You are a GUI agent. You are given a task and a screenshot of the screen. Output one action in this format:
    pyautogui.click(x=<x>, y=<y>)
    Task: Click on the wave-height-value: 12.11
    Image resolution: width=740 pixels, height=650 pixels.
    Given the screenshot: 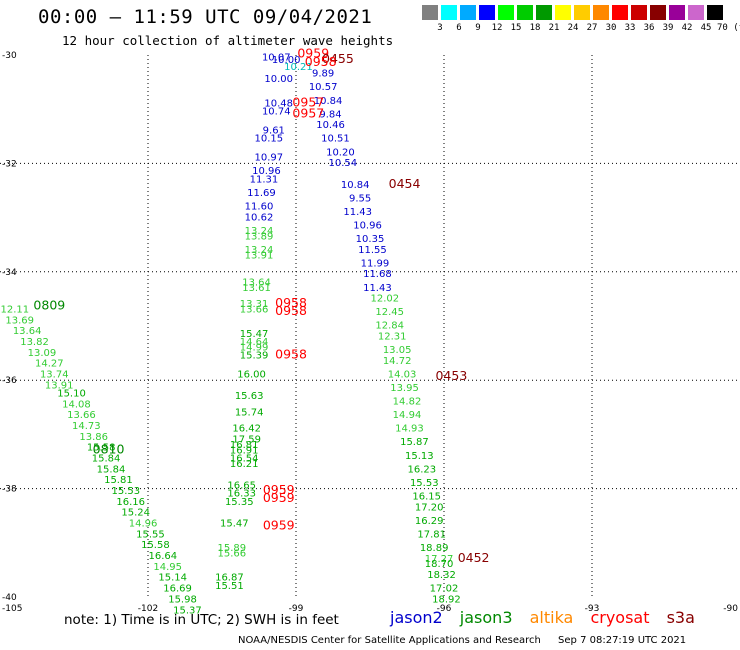 What is the action you would take?
    pyautogui.click(x=14, y=309)
    